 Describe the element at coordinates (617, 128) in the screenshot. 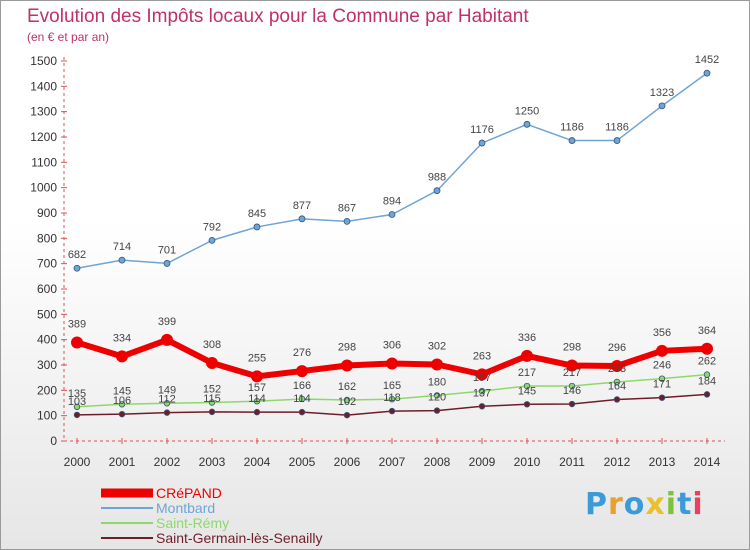

I see `data-label-montbard: 1186` at that location.